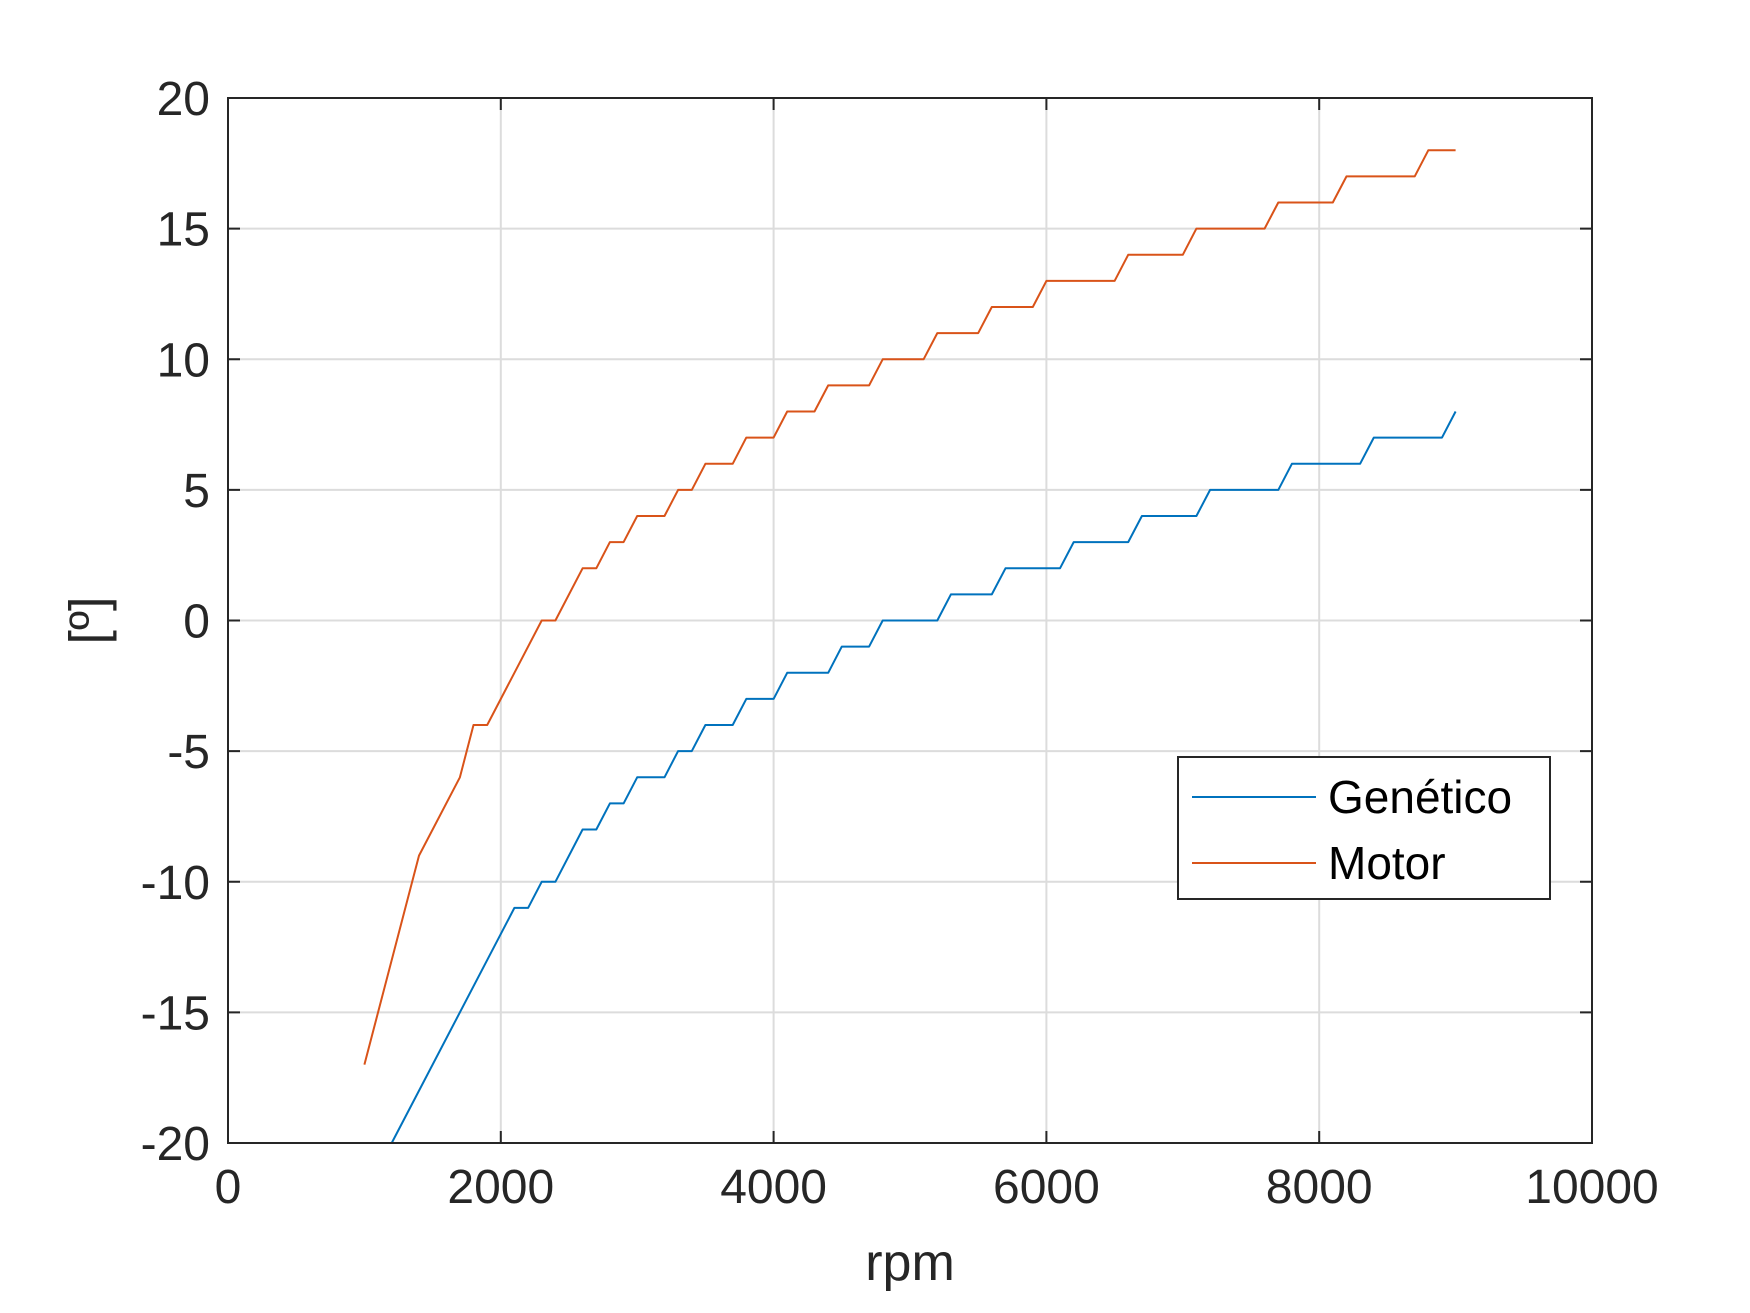 This screenshot has height=1313, width=1750. Describe the element at coordinates (89, 621) in the screenshot. I see `y-axis-label: [º]` at that location.